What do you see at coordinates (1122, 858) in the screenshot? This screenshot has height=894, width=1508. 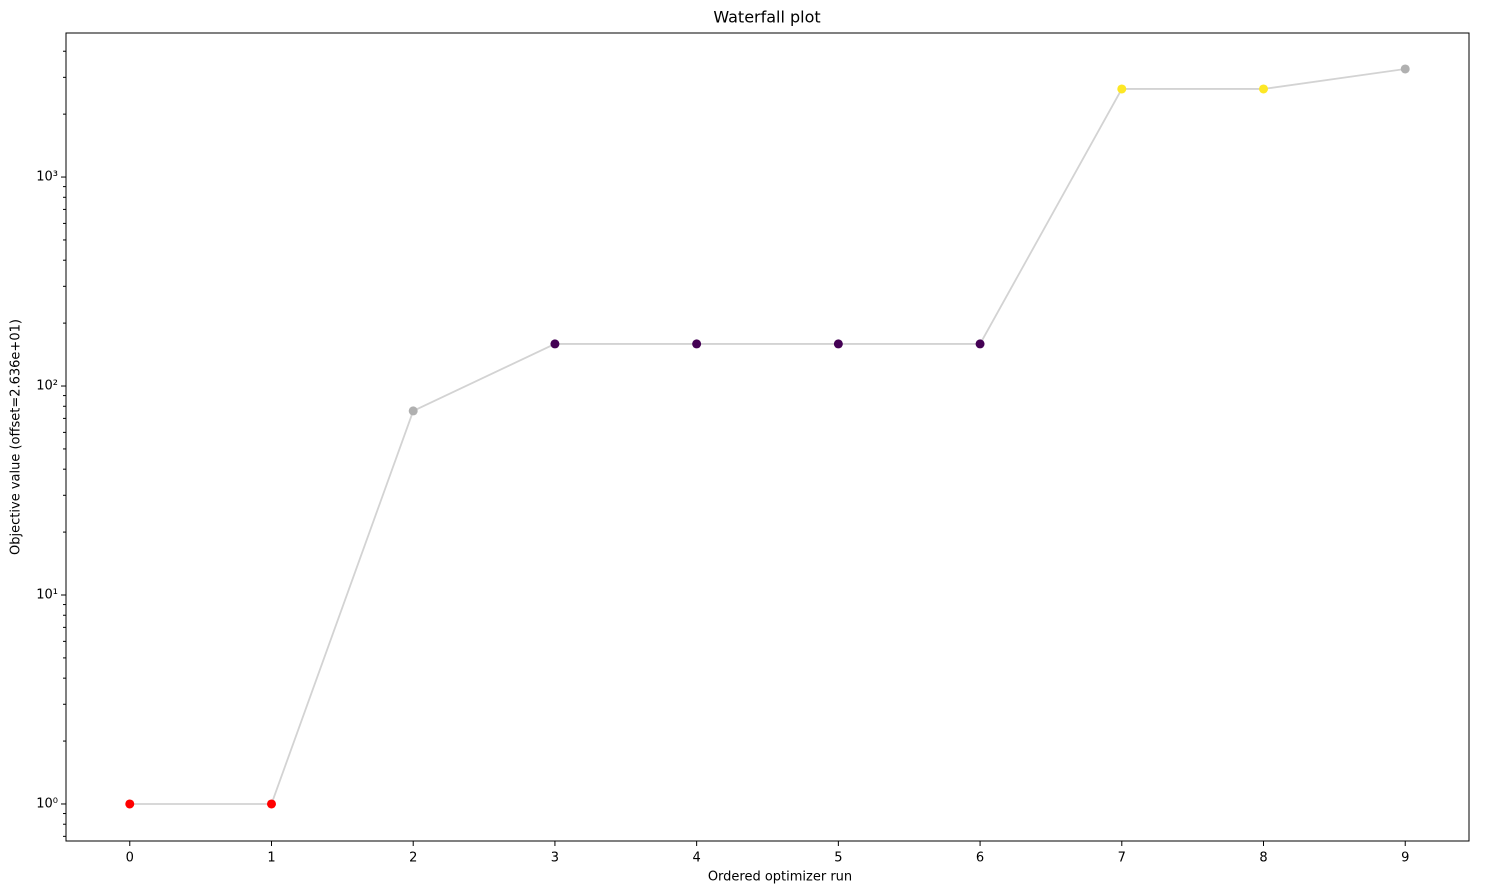 I see `x-tick-label: 7` at bounding box center [1122, 858].